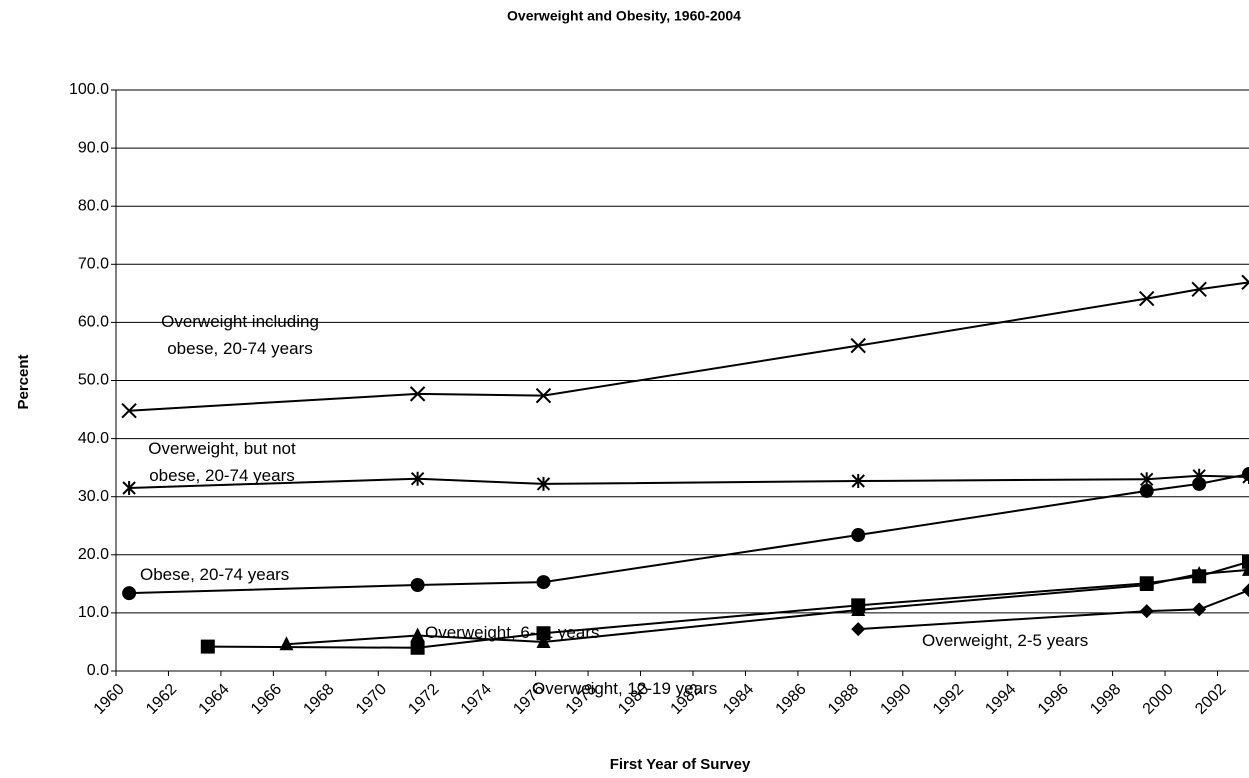 Image resolution: width=1249 pixels, height=778 pixels. Describe the element at coordinates (895, 699) in the screenshot. I see `x-tick-label: 1990` at that location.